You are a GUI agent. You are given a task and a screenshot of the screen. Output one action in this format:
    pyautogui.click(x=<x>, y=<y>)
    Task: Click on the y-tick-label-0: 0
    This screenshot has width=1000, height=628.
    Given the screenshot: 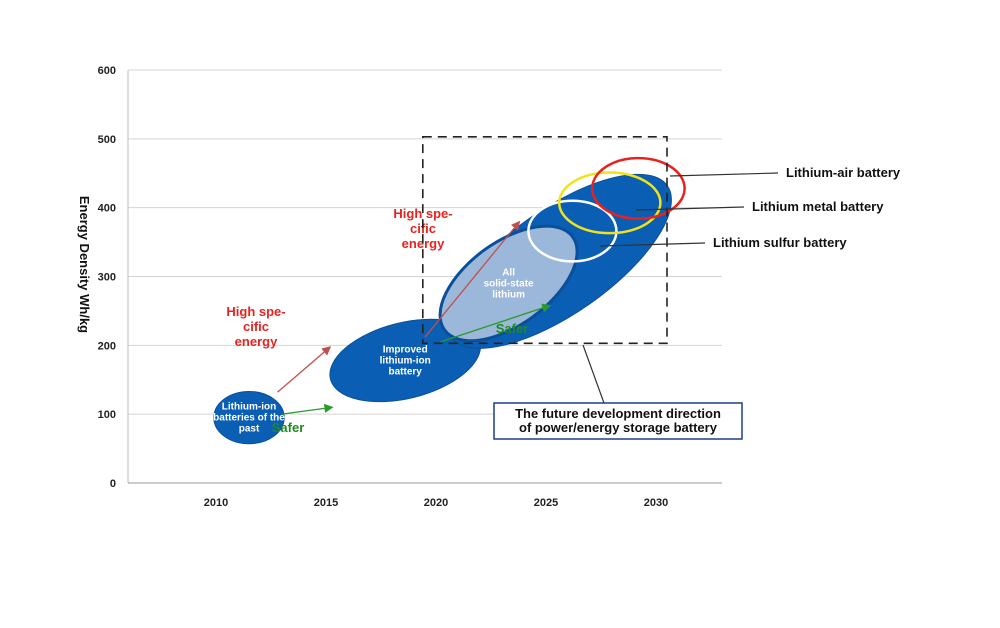 What is the action you would take?
    pyautogui.click(x=113, y=484)
    